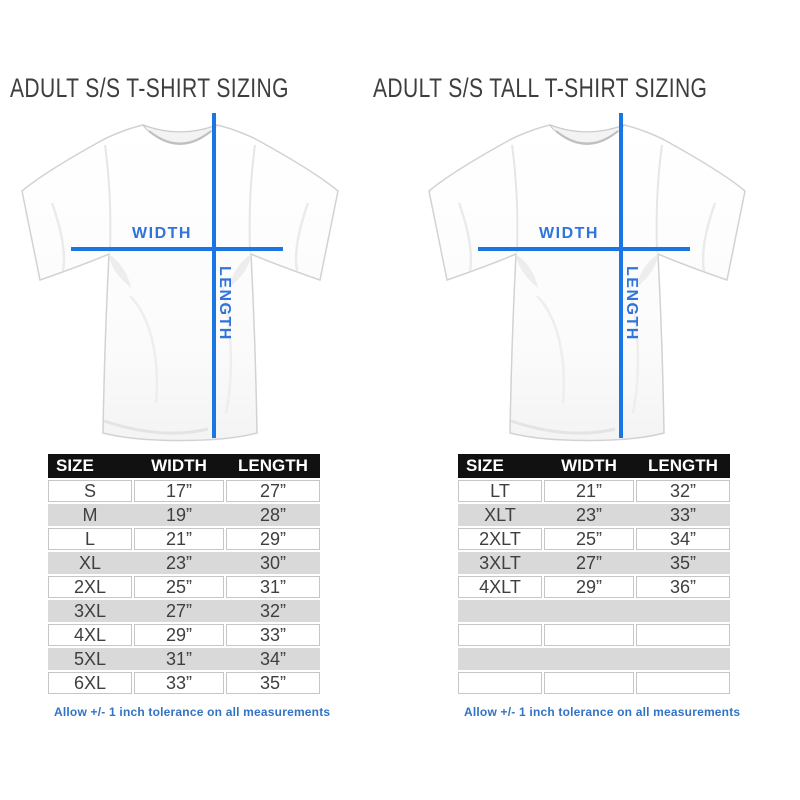 The image size is (800, 800). I want to click on width-cell: 31”, so click(178, 659).